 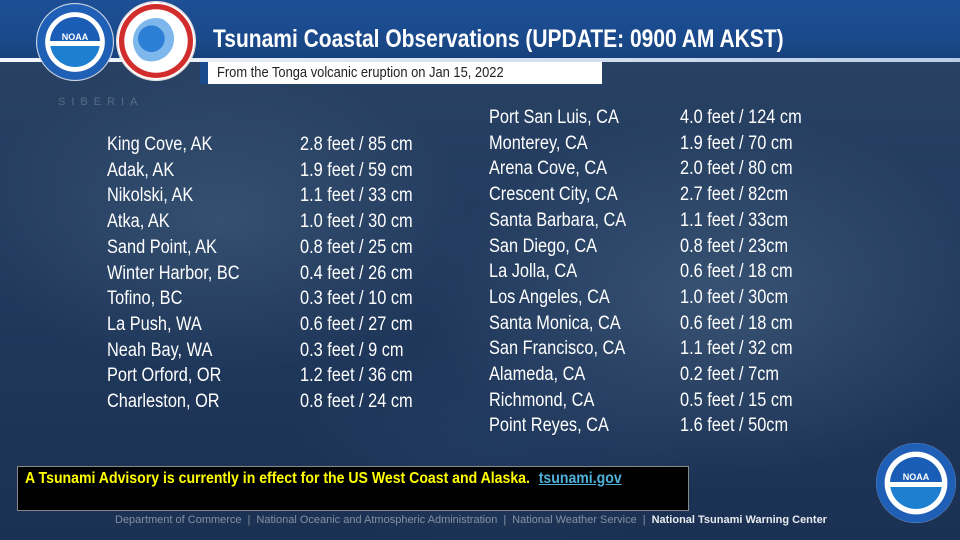 I want to click on observation-location: Sand Point, AK, so click(x=162, y=247).